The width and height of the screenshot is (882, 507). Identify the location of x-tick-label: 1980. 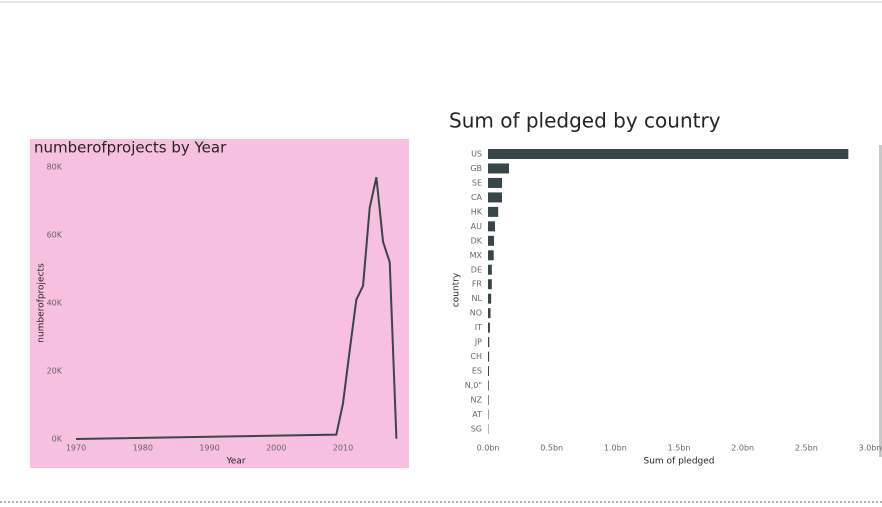
(143, 448).